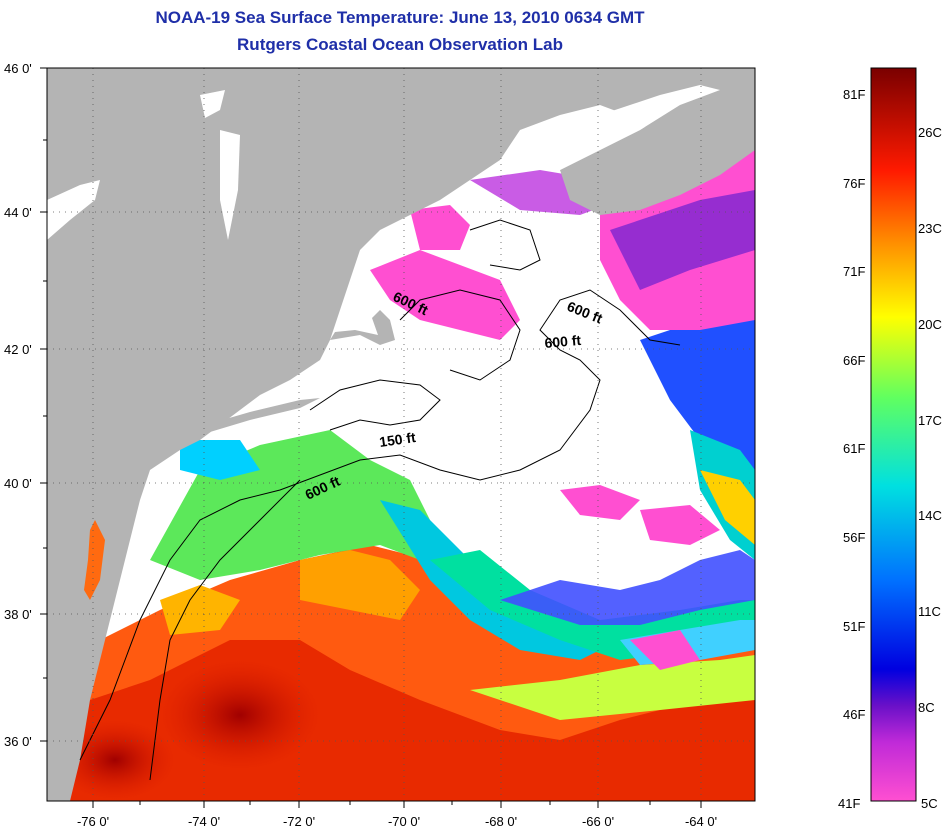 The width and height of the screenshot is (944, 840). Describe the element at coordinates (563, 341) in the screenshot. I see `contour-label-600ft-georges: 600 ft` at that location.